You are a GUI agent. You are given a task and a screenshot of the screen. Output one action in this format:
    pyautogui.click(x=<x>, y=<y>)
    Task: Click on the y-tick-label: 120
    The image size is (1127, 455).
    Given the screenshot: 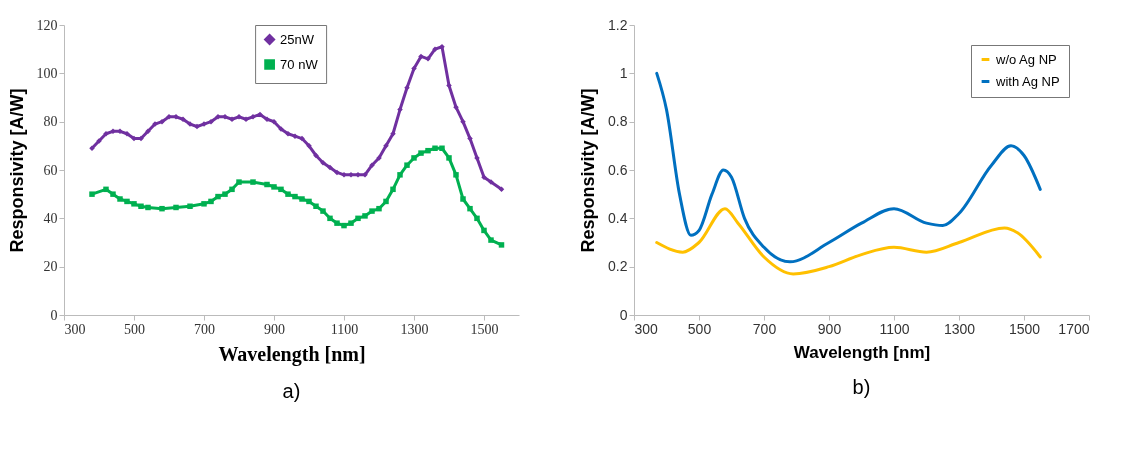 What is the action you would take?
    pyautogui.click(x=47, y=25)
    